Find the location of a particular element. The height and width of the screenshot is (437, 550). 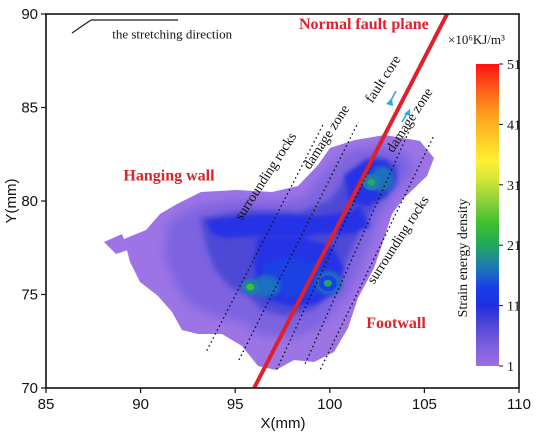

contour-outer-bump is located at coordinates (116, 244).